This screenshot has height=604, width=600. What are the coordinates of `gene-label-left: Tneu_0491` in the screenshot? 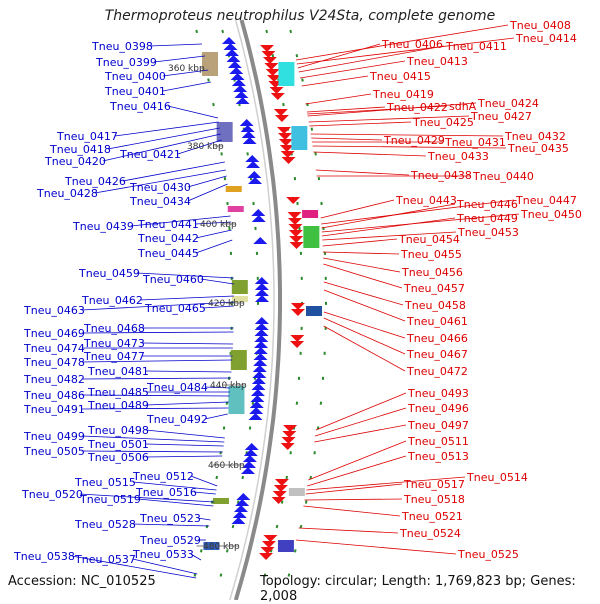 It's located at (54, 409).